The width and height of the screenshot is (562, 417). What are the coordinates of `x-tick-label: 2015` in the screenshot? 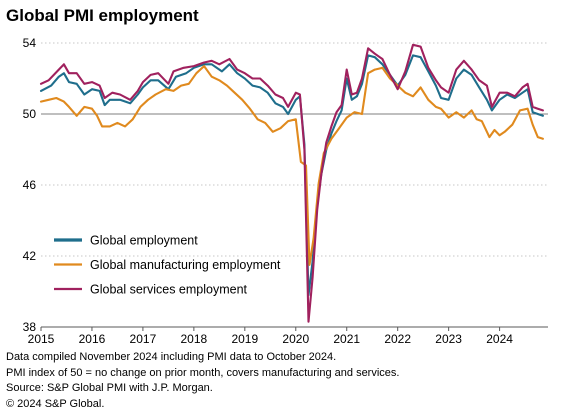 It's located at (41, 339).